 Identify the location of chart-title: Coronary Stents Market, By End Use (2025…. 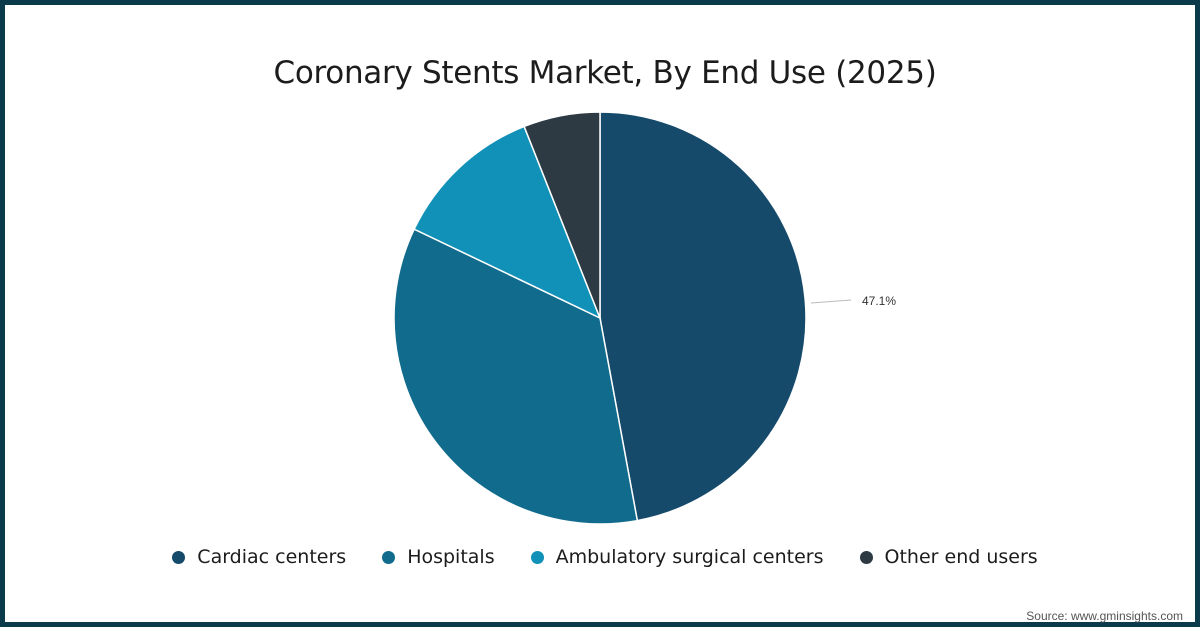
(605, 73).